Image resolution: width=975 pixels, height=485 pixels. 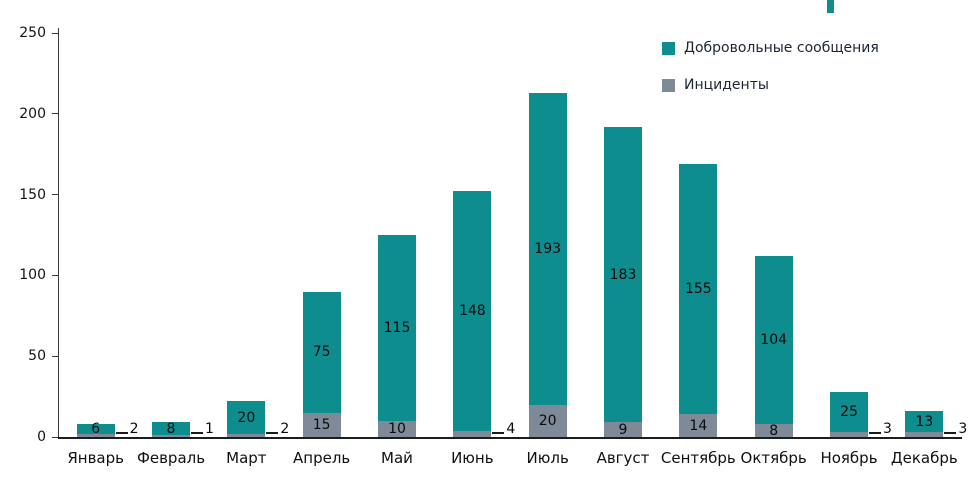 What do you see at coordinates (698, 458) in the screenshot?
I see `x-axis-category-label: Сентябрь` at bounding box center [698, 458].